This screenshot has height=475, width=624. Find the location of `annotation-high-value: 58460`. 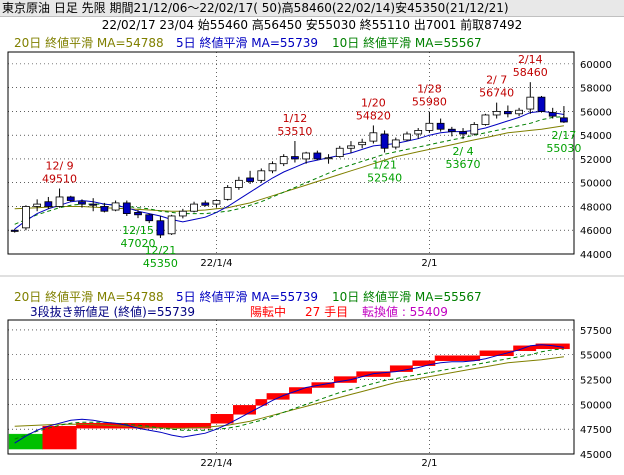

annotation-high-value: 58460 is located at coordinates (530, 72).